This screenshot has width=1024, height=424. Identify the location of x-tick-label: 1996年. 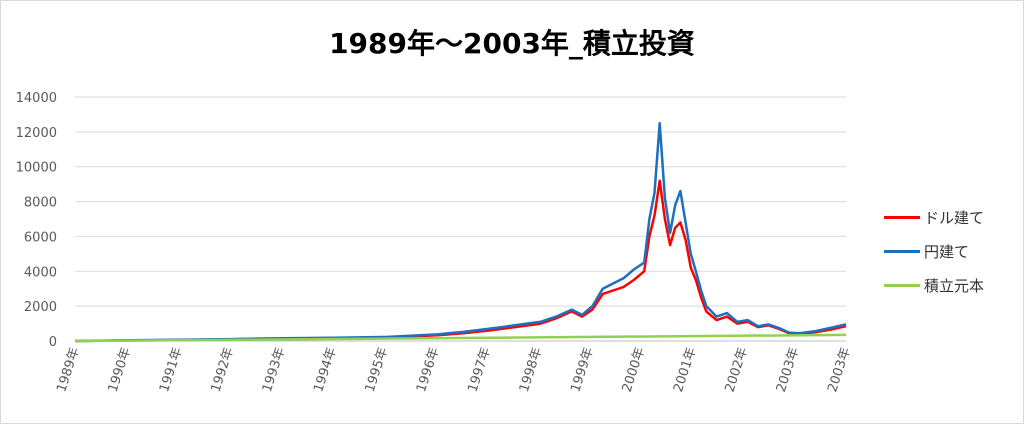
(428, 370).